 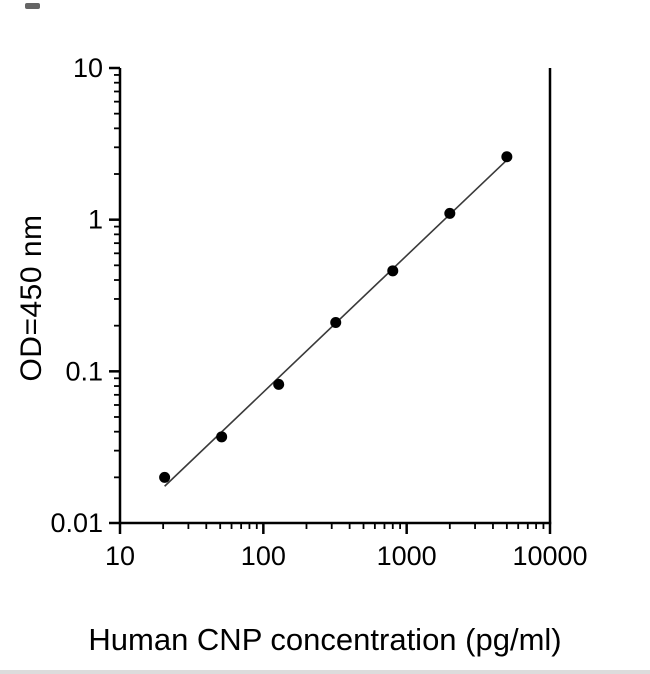 What do you see at coordinates (325, 672) in the screenshot?
I see `bottom-edge-artifact` at bounding box center [325, 672].